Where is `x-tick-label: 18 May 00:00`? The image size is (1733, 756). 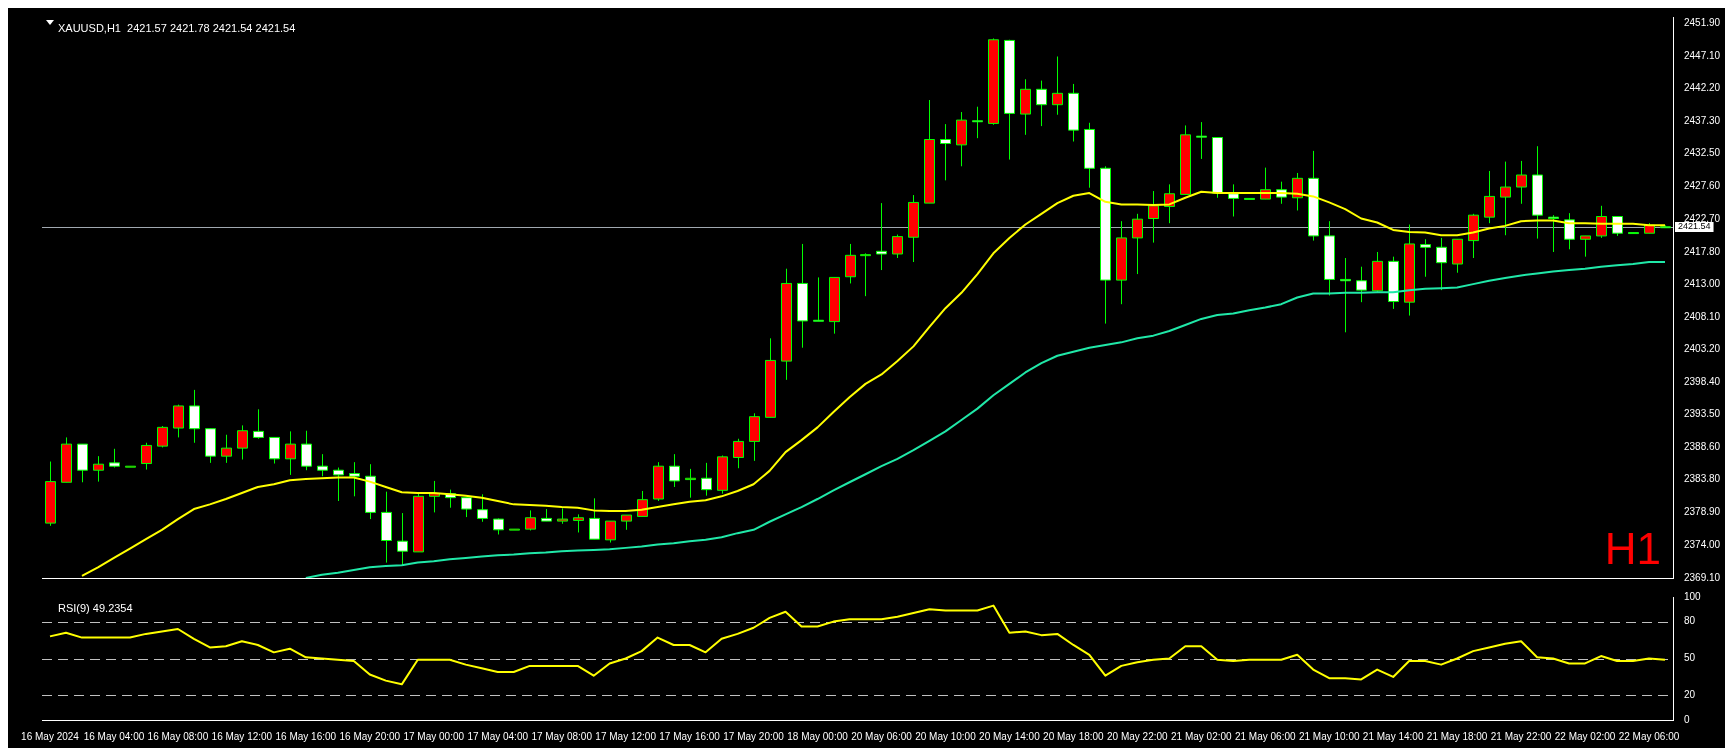 x-tick-label: 18 May 00:00 is located at coordinates (818, 736).